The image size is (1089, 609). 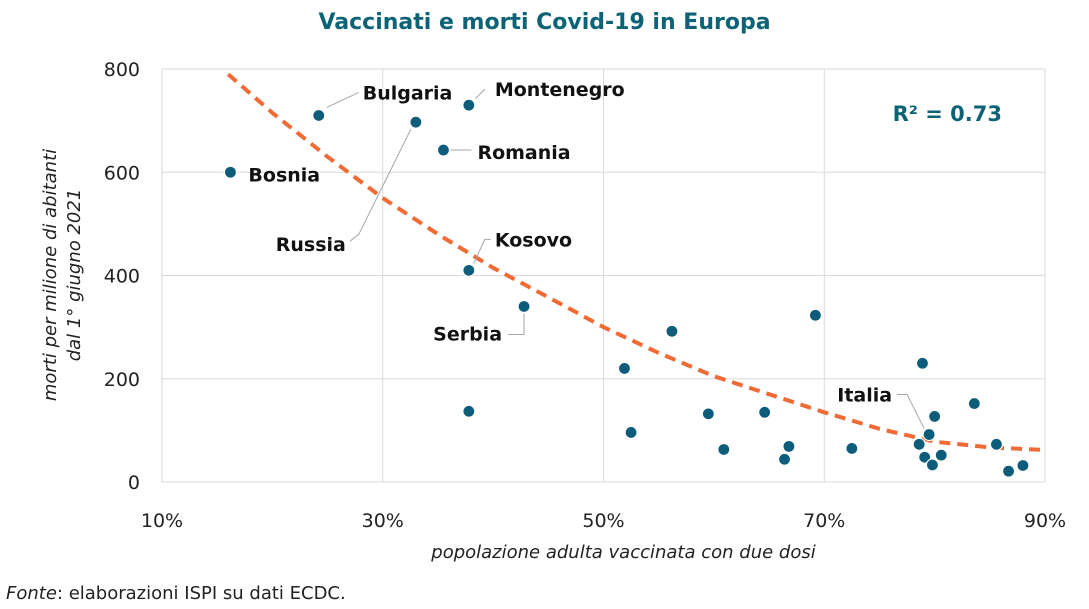 I want to click on source-text: : elaborazioni ISPI su dati ECDC., so click(x=201, y=593).